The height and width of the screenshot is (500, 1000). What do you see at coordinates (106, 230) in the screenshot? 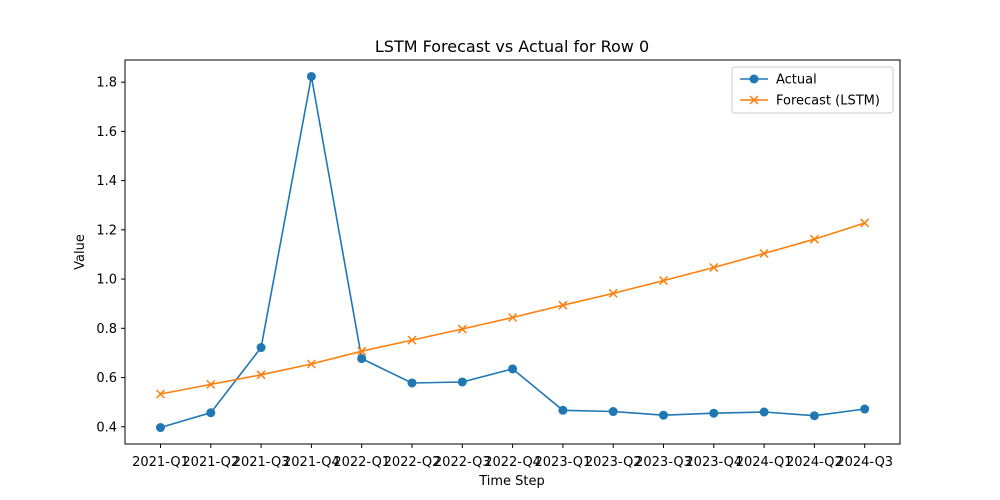
I see `y-tick-label: 1.2` at bounding box center [106, 230].